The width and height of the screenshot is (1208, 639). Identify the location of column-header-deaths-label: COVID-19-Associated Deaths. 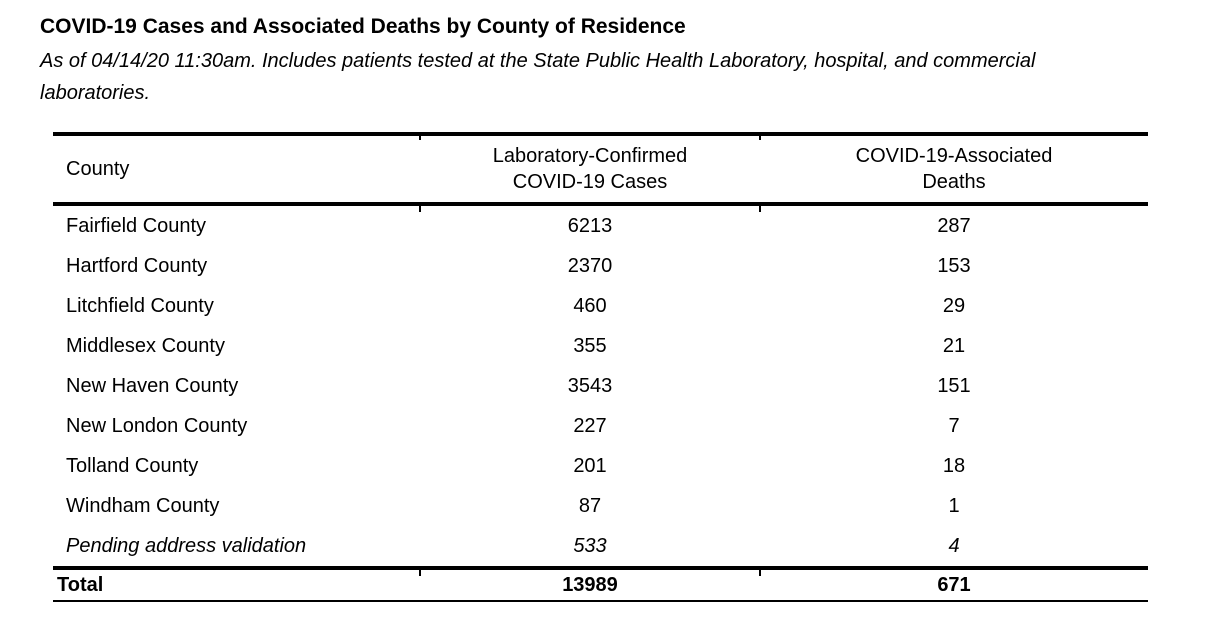
(954, 169).